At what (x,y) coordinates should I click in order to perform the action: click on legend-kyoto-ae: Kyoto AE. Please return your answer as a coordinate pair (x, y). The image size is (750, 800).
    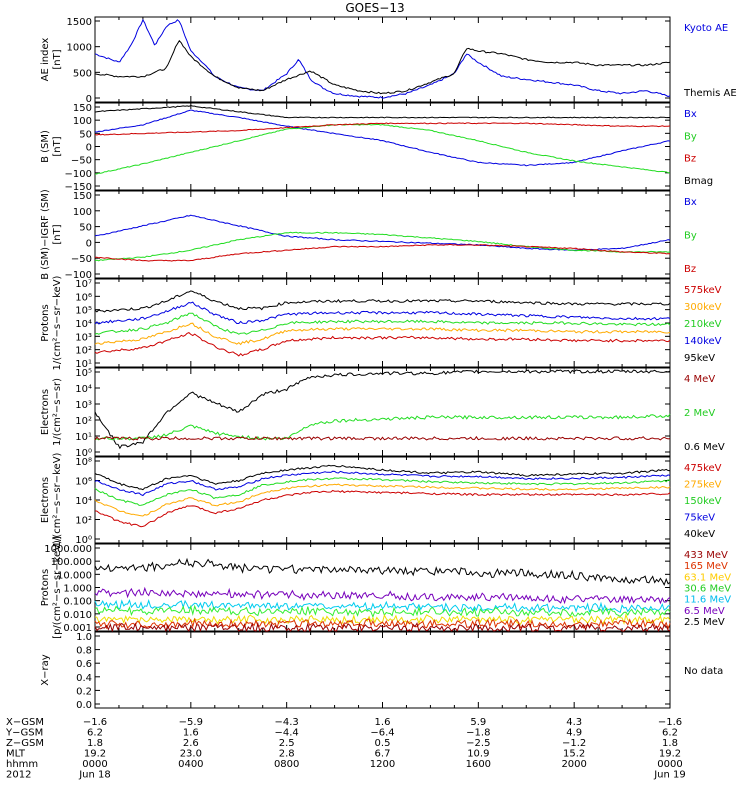
    Looking at the image, I should click on (706, 28).